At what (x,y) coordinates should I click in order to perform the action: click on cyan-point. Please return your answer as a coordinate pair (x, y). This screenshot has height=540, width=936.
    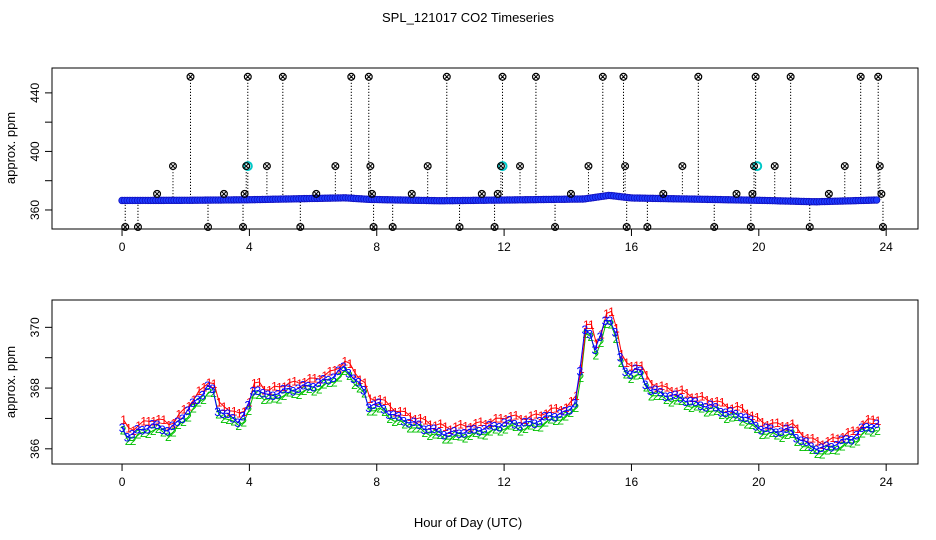
    Looking at the image, I should click on (502, 166).